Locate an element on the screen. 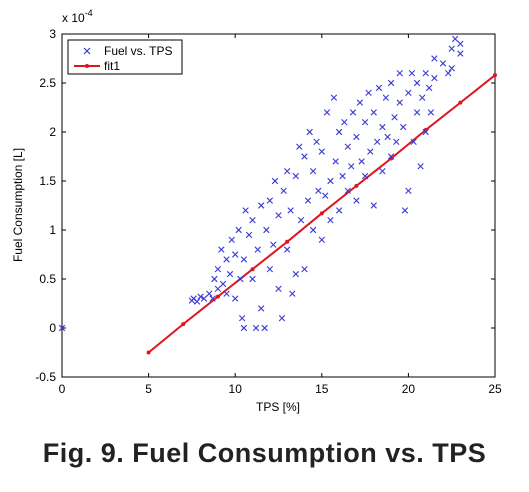  x-axis-label: TPS [%] is located at coordinates (278, 407).